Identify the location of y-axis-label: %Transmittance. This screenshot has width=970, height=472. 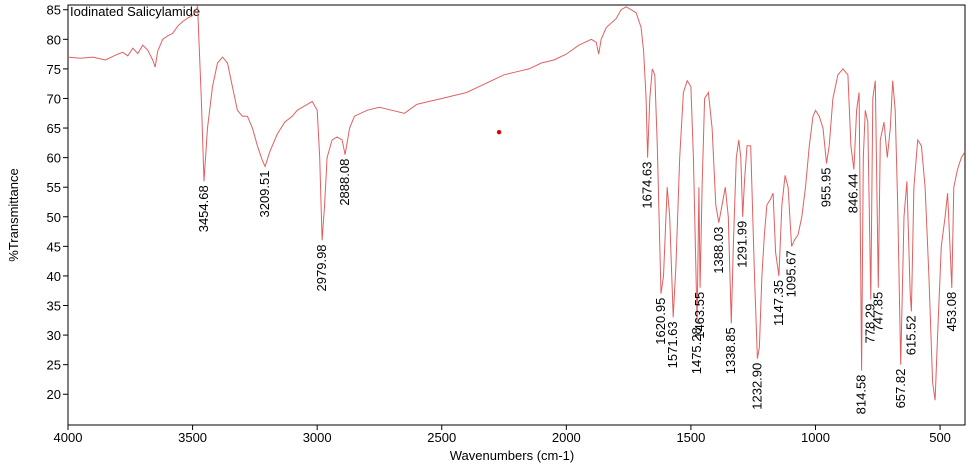
(13, 214).